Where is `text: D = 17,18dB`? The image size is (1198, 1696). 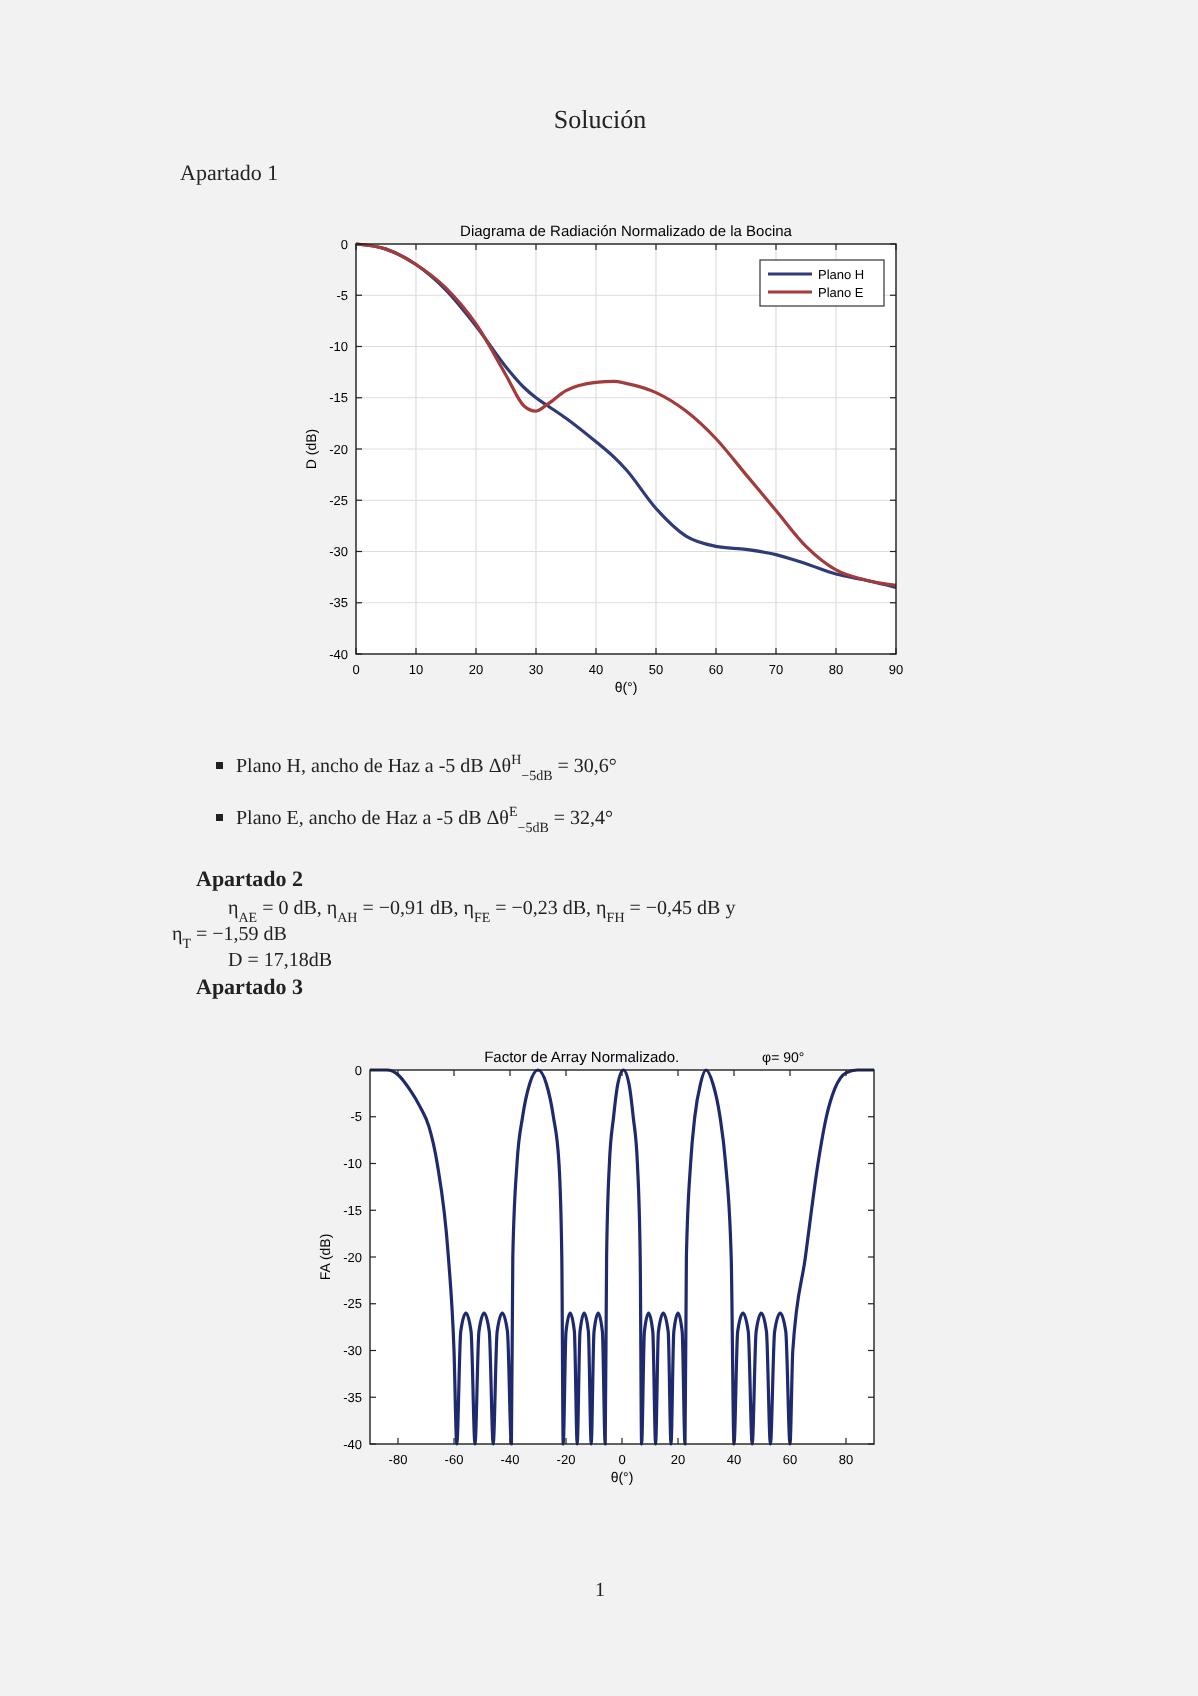 text: D = 17,18dB is located at coordinates (280, 961).